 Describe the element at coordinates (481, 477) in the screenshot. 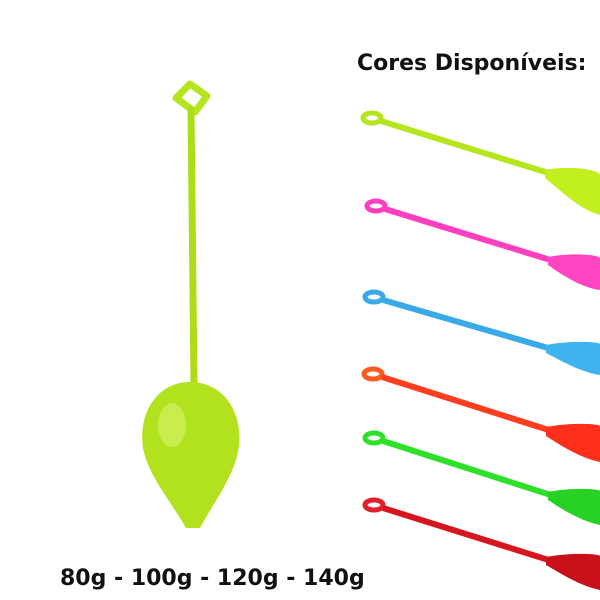

I see `variant-green` at that location.